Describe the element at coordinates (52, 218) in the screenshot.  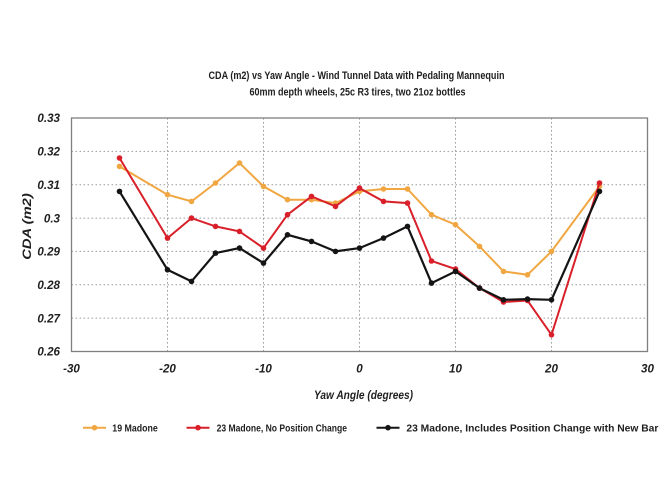
I see `svg-text: 0.3` at that location.